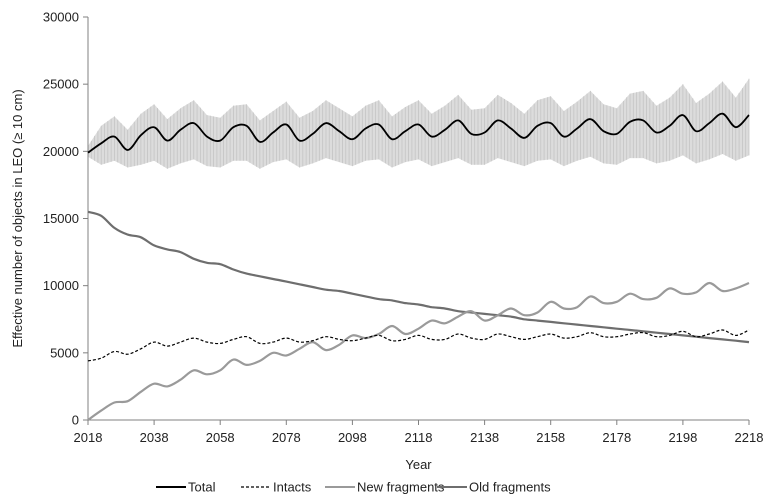 This screenshot has width=767, height=496. What do you see at coordinates (353, 487) in the screenshot?
I see `legend: Total Intacts New fragments Old fragments` at bounding box center [353, 487].